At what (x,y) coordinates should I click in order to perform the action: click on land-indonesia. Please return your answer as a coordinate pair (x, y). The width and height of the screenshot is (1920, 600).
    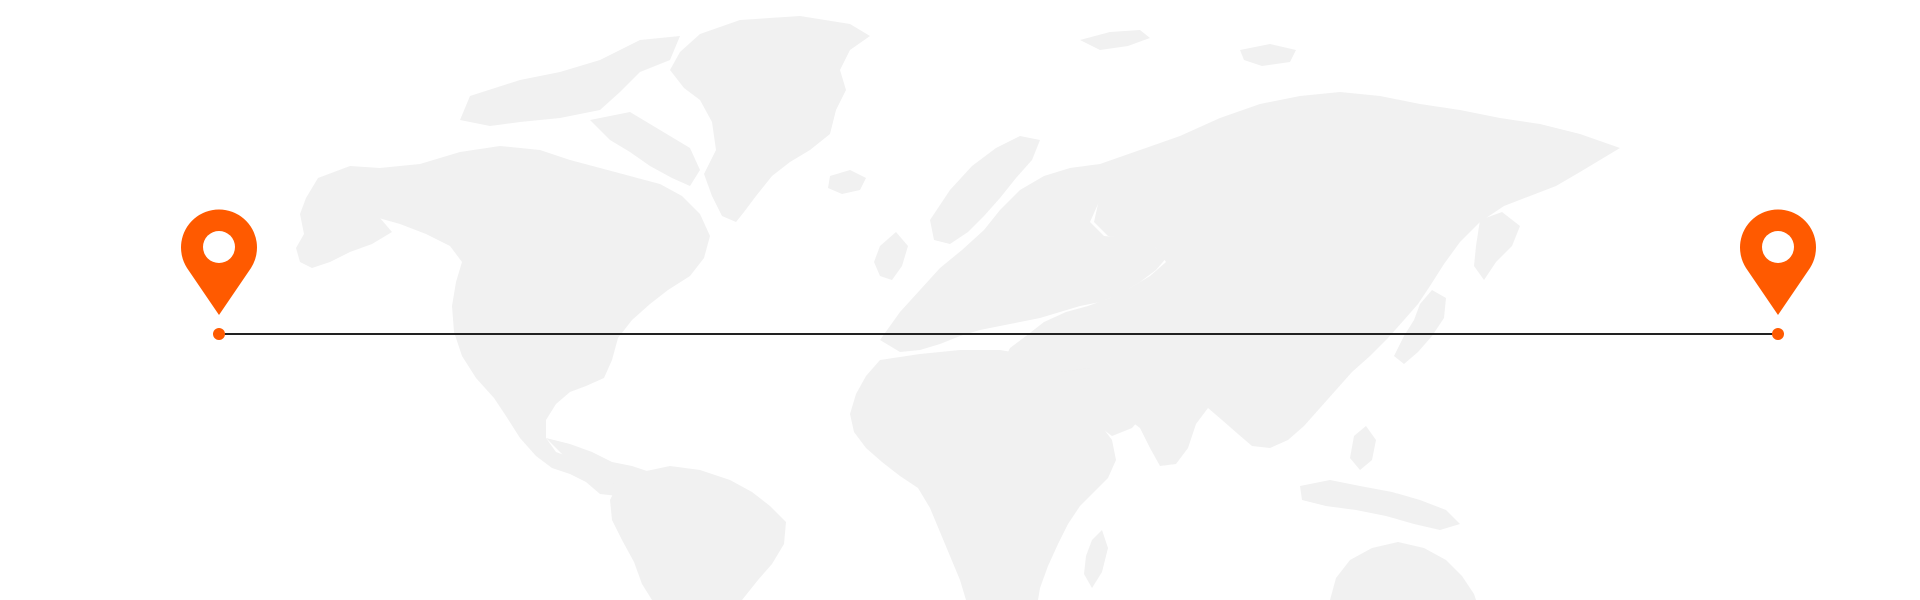
    Looking at the image, I should click on (1380, 505).